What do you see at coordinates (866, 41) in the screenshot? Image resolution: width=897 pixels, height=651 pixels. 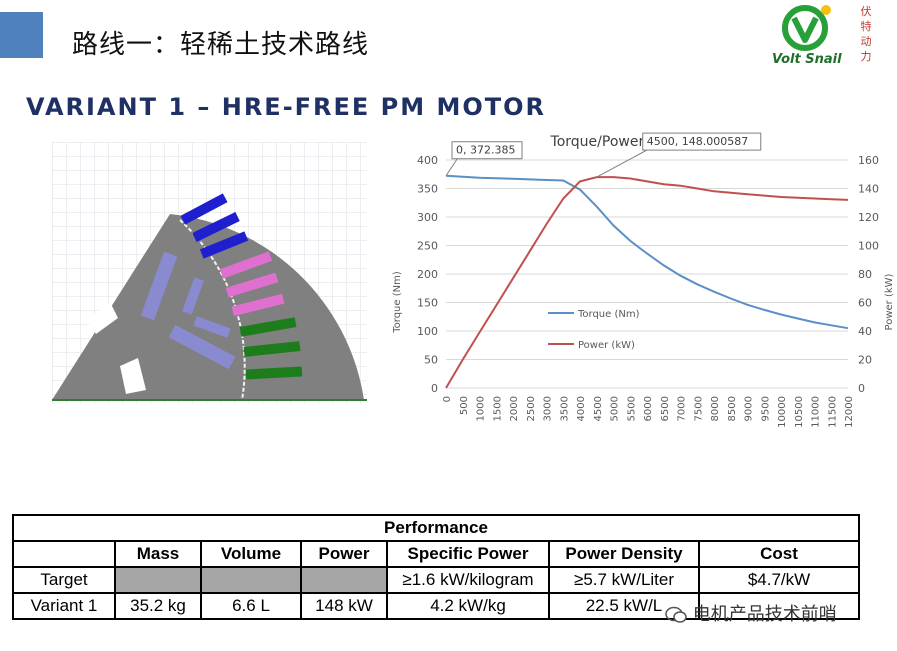 I see `logo-char: 动` at bounding box center [866, 41].